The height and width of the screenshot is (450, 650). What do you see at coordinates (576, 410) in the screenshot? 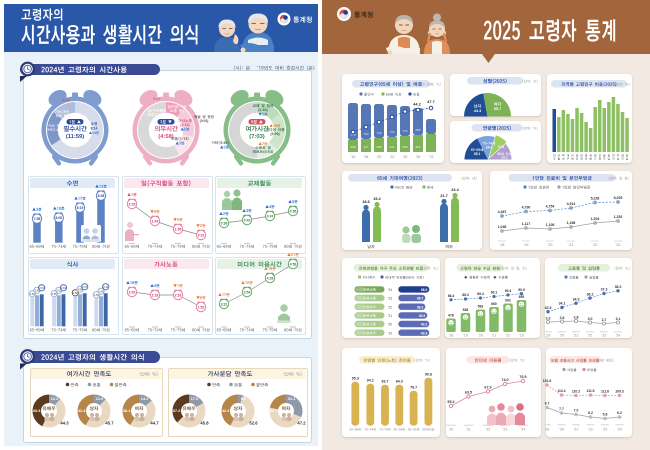
I see `svg-text: 7.0` at bounding box center [576, 410].